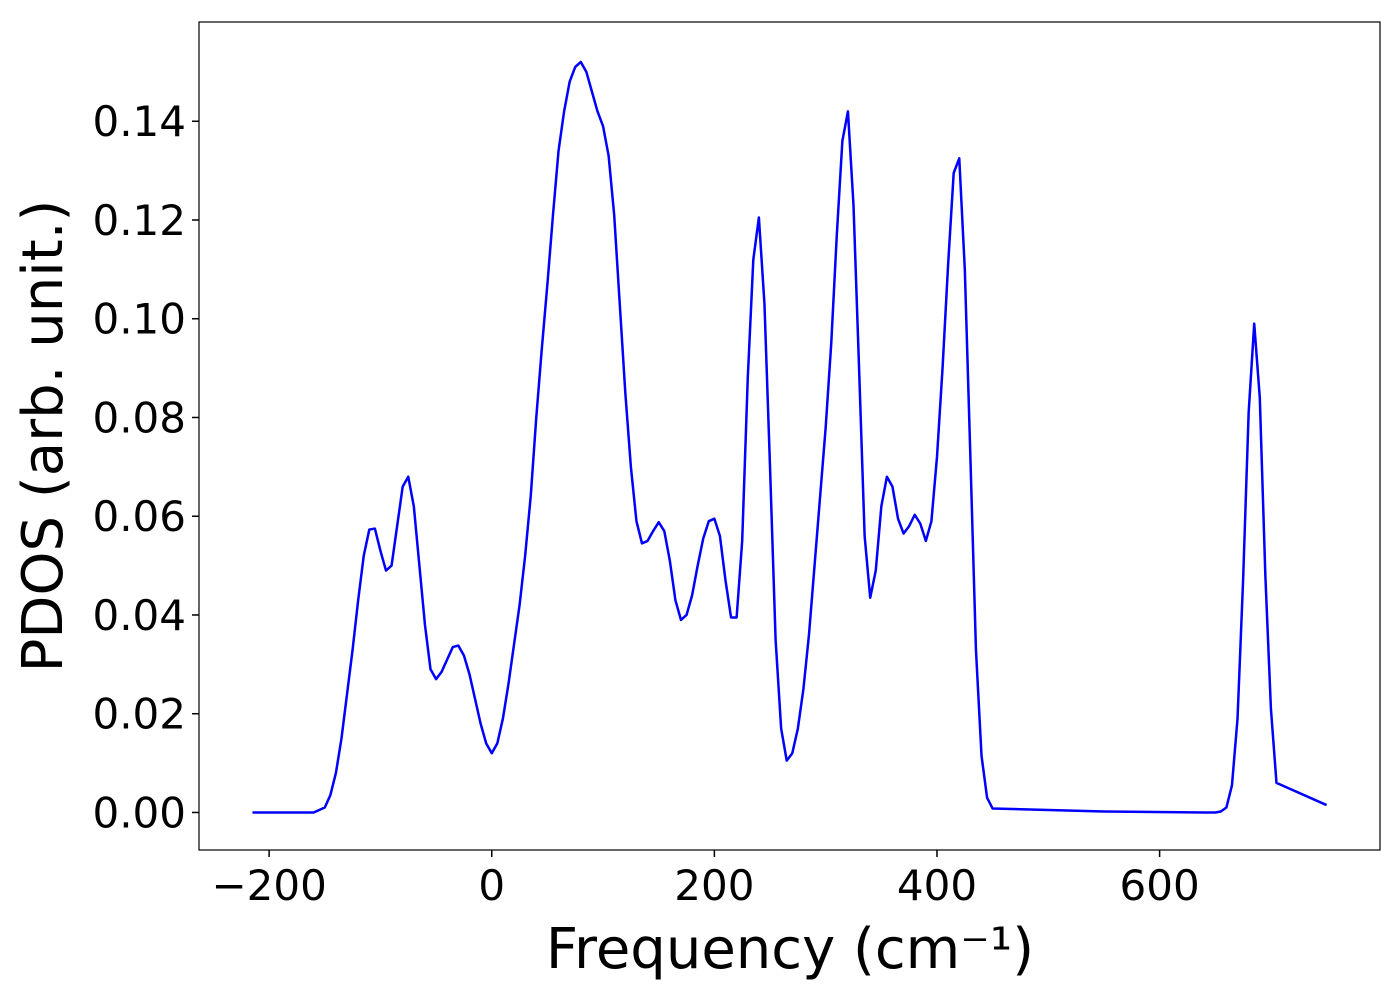 This screenshot has width=1400, height=1000. Describe the element at coordinates (268, 885) in the screenshot. I see `x-tick-label: −200` at that location.